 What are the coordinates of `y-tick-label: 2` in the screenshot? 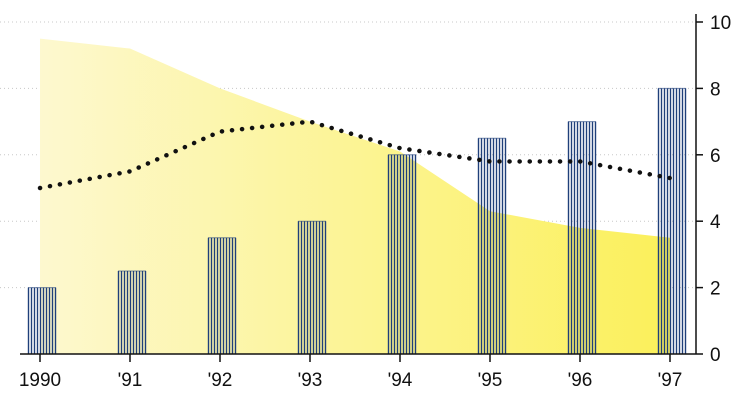 It's located at (715, 289).